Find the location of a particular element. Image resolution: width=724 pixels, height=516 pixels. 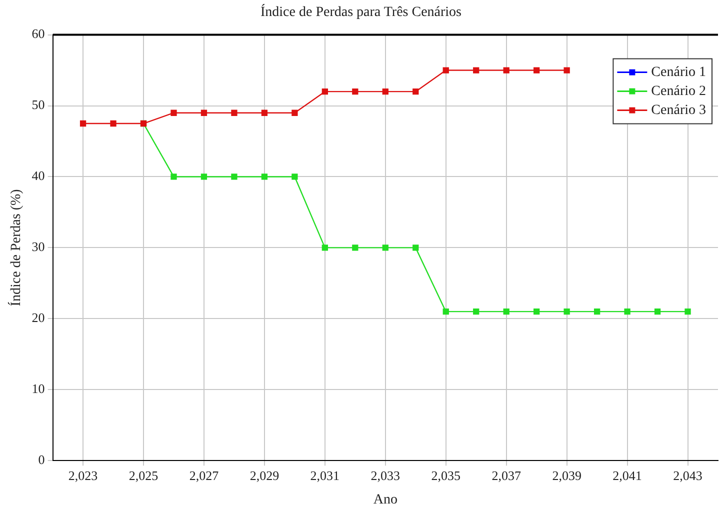

legend-label: Cenário 3 is located at coordinates (678, 110).